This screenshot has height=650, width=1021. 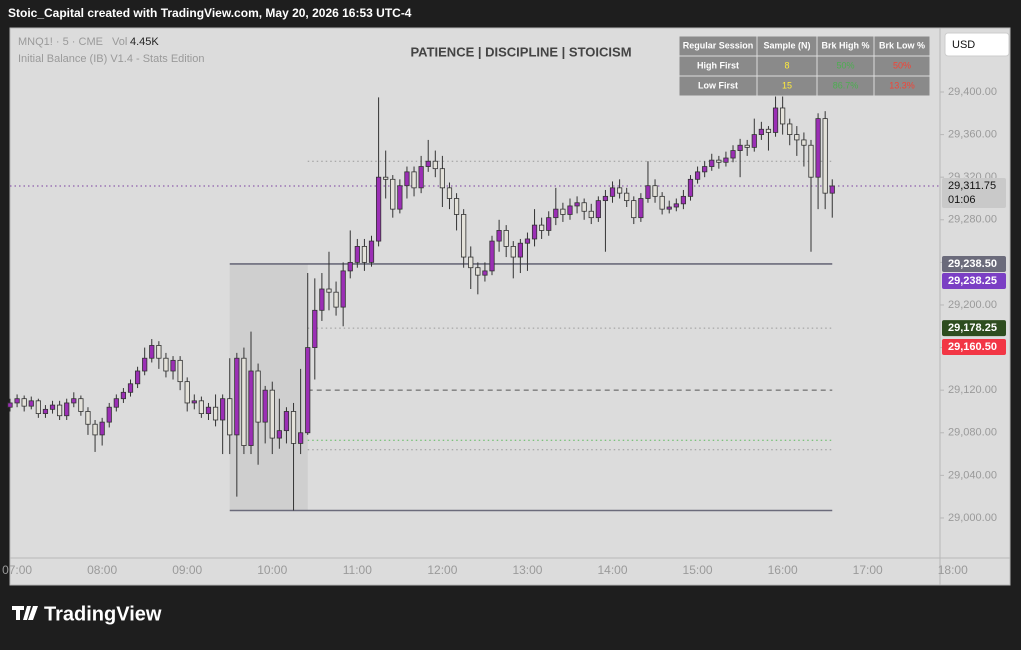 What do you see at coordinates (902, 86) in the screenshot?
I see `table-cell` at bounding box center [902, 86].